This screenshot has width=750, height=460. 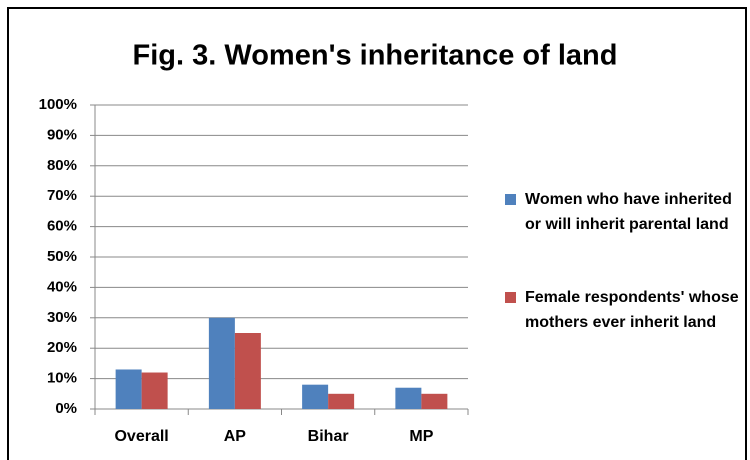 I want to click on x-tick-label: Bihar, so click(x=328, y=436).